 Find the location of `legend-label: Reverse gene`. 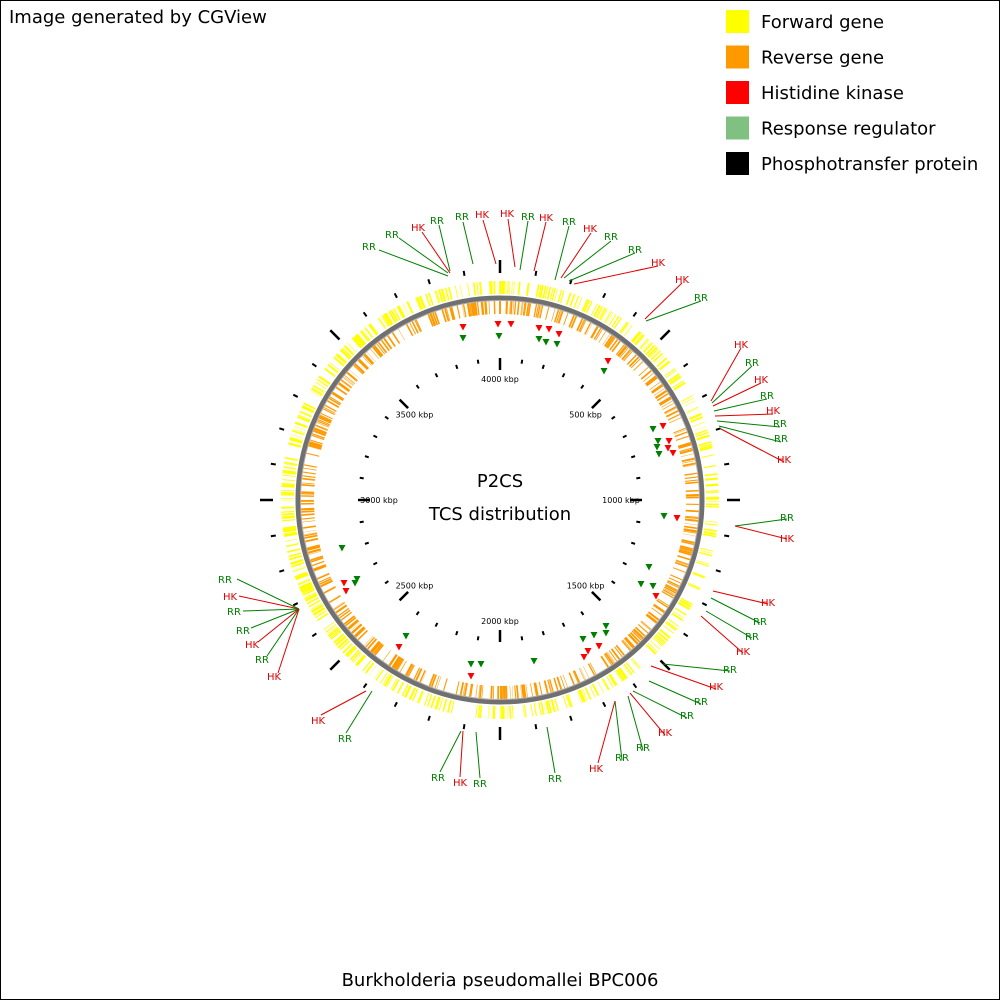

legend-label: Reverse gene is located at coordinates (822, 58).